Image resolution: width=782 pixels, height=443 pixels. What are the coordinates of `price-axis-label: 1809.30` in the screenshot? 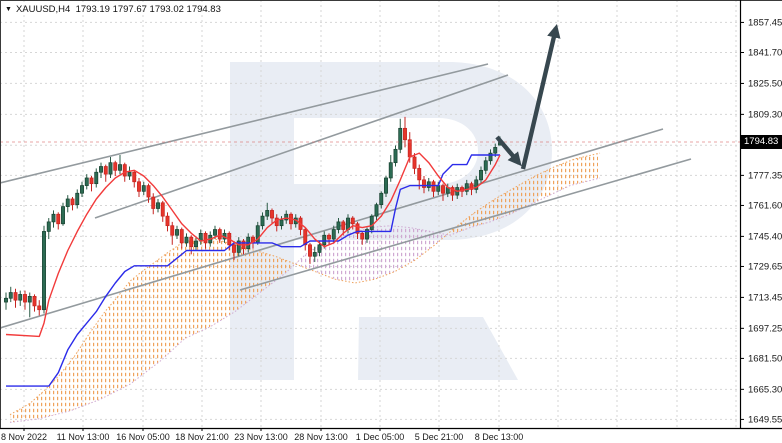 It's located at (765, 114).